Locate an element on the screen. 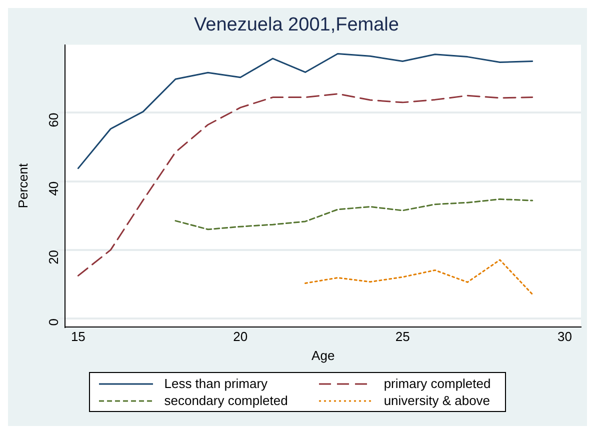  y-axis-title: Percent is located at coordinates (22, 185).